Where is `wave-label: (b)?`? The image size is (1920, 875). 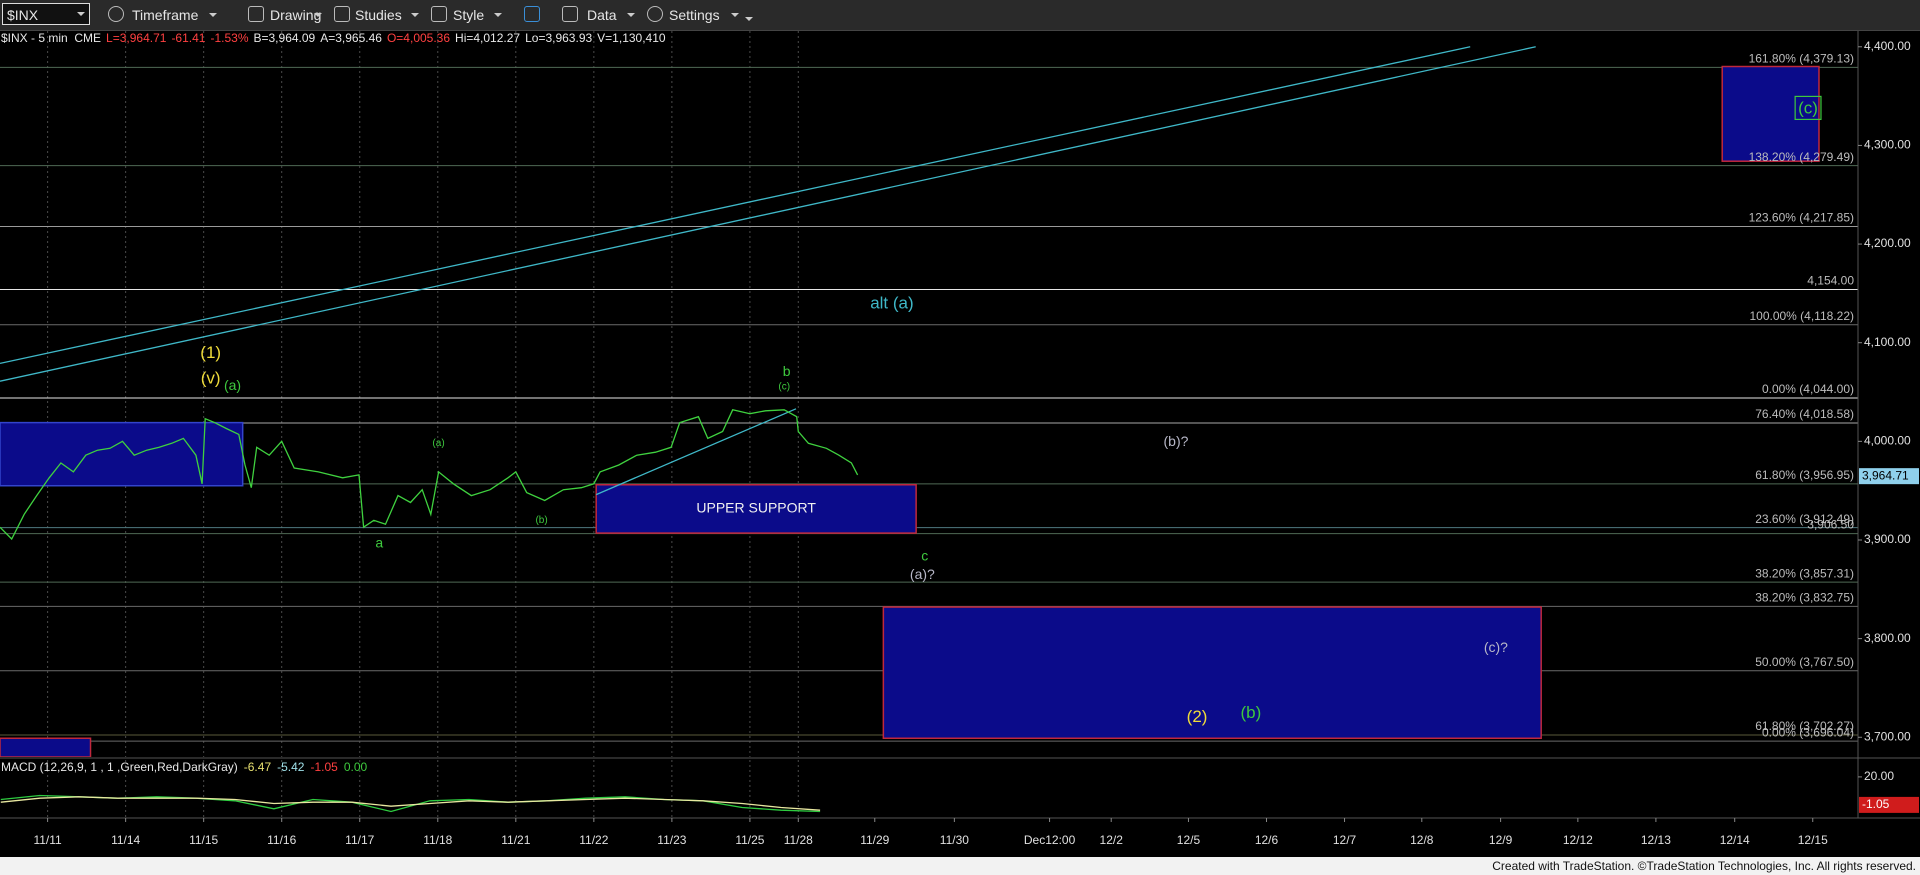 wave-label: (b)? is located at coordinates (1176, 441).